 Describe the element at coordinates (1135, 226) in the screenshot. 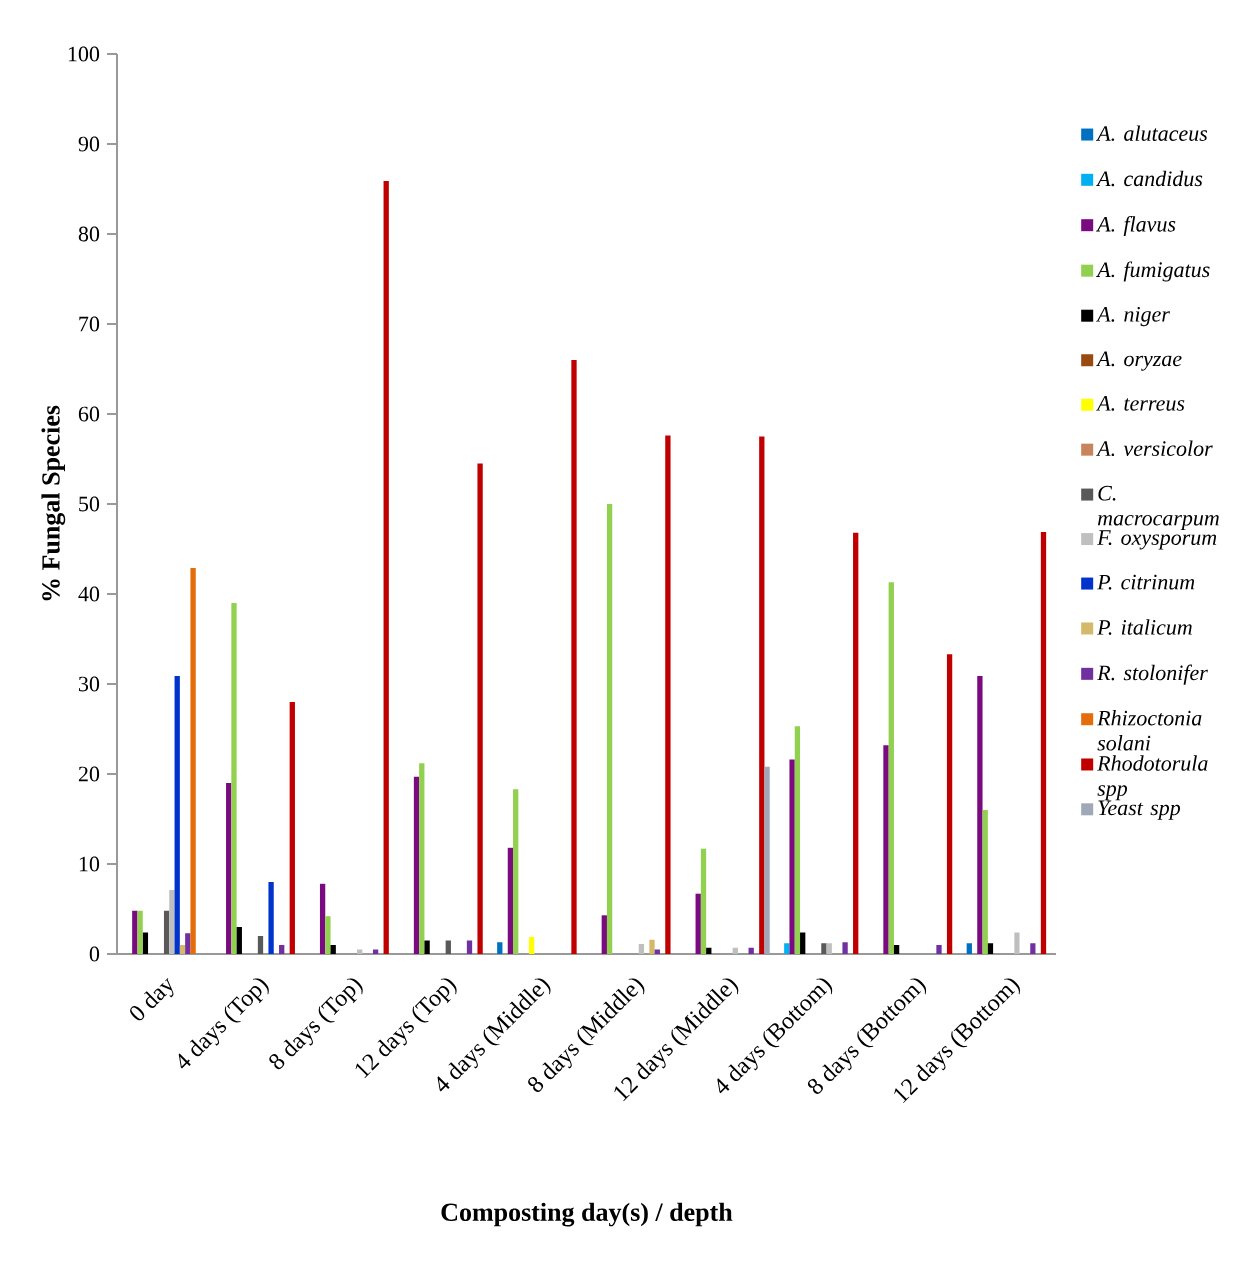

I see `legend-label: A. flavus` at that location.